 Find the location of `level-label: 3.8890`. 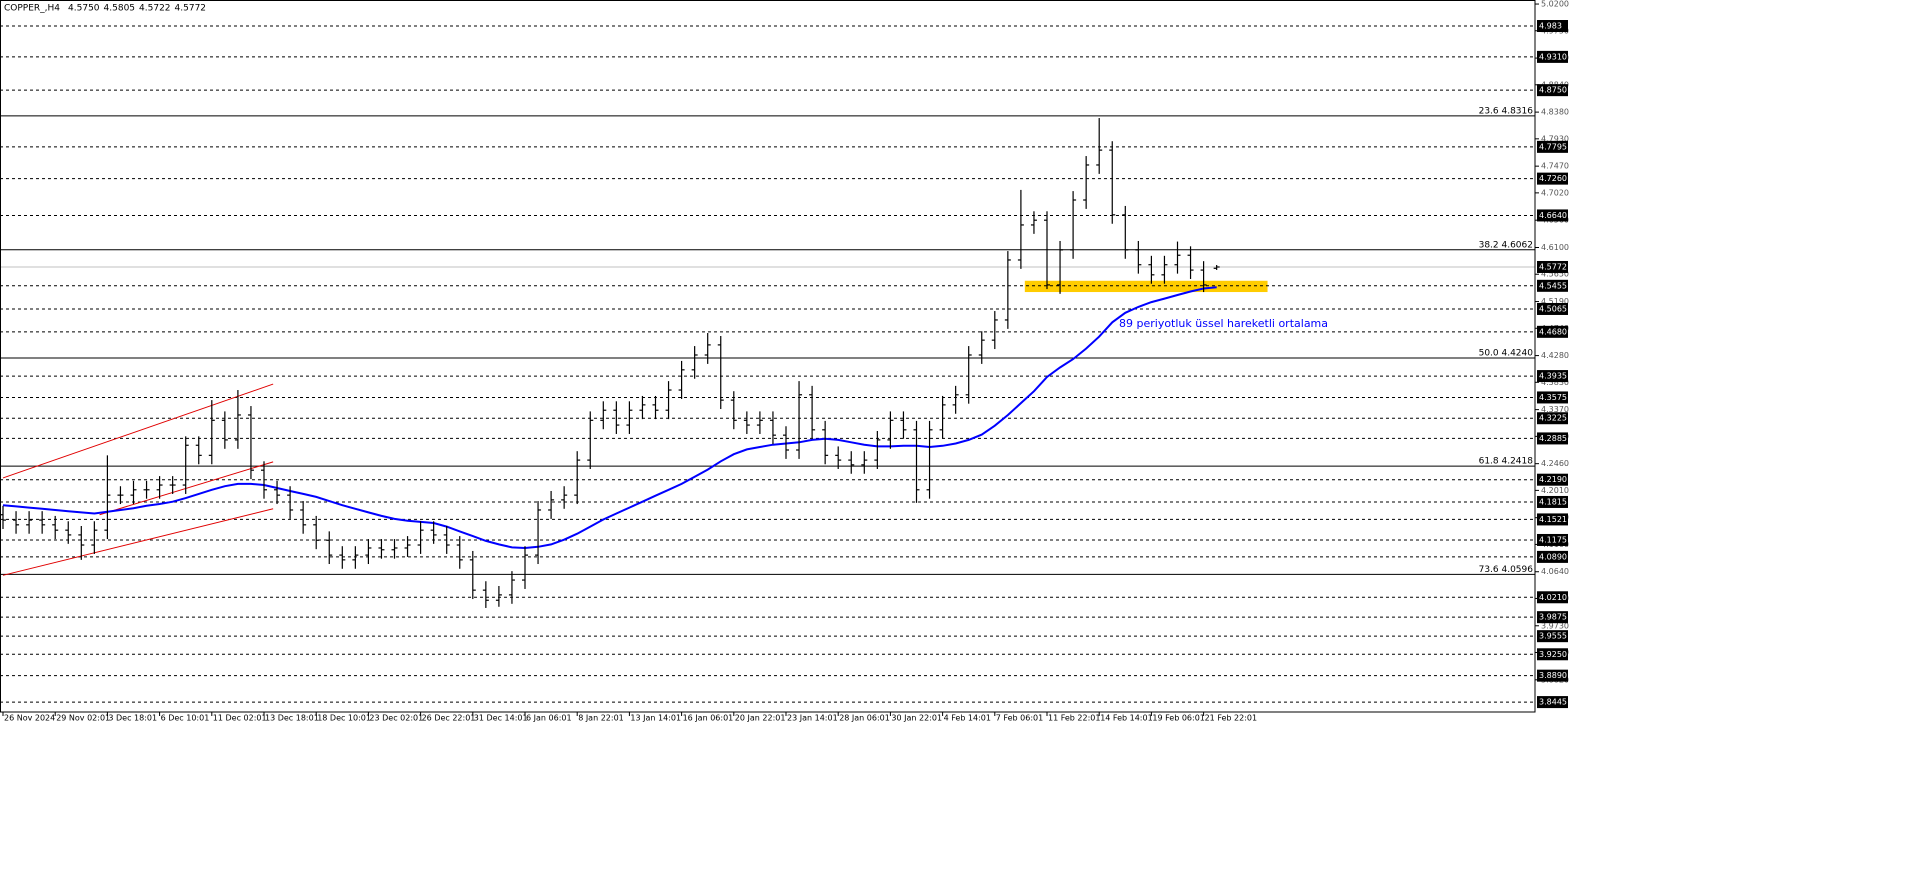

level-label: 3.8890 is located at coordinates (1553, 675).